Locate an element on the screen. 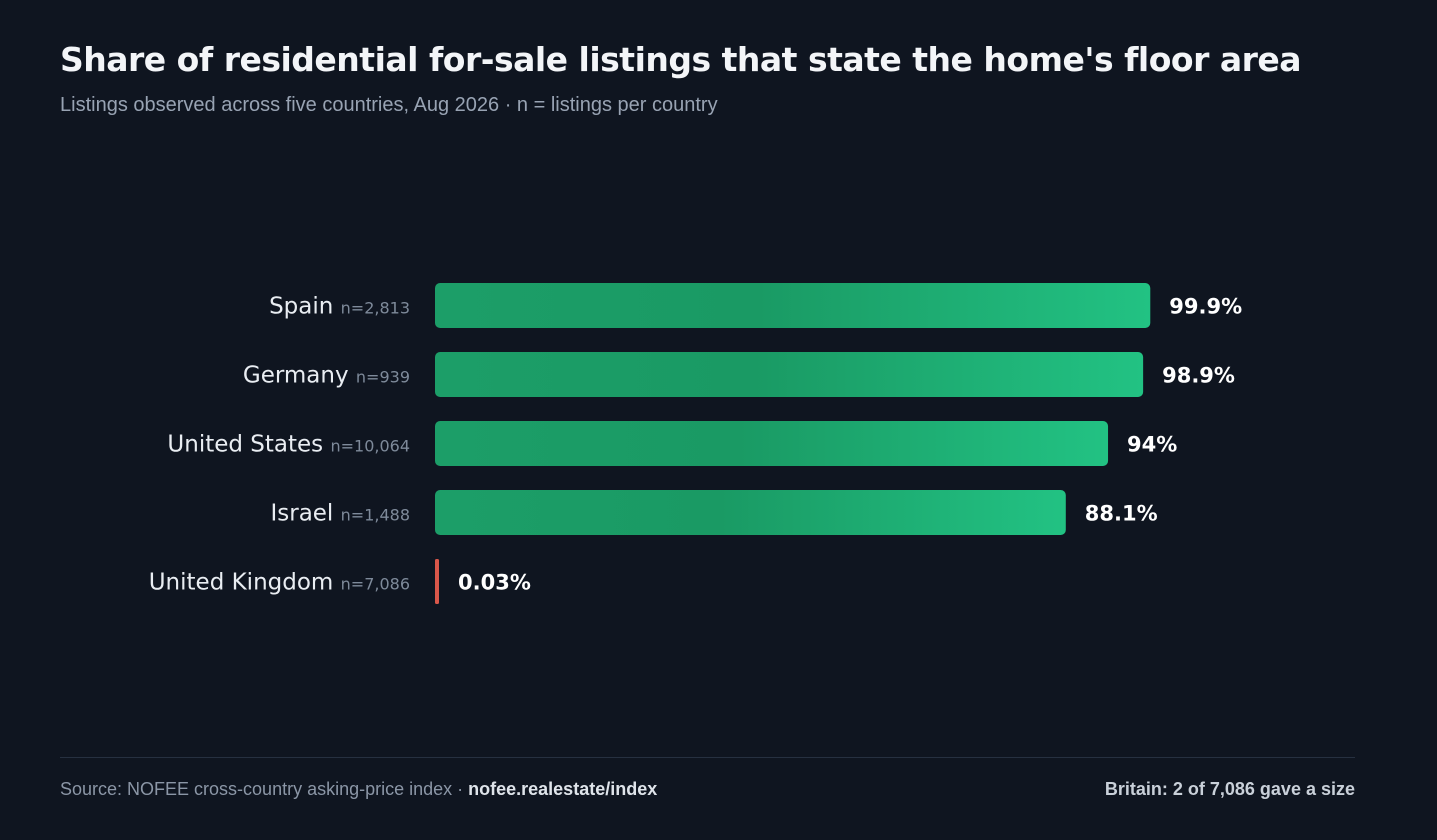  value-label: 98.9% is located at coordinates (1198, 376).